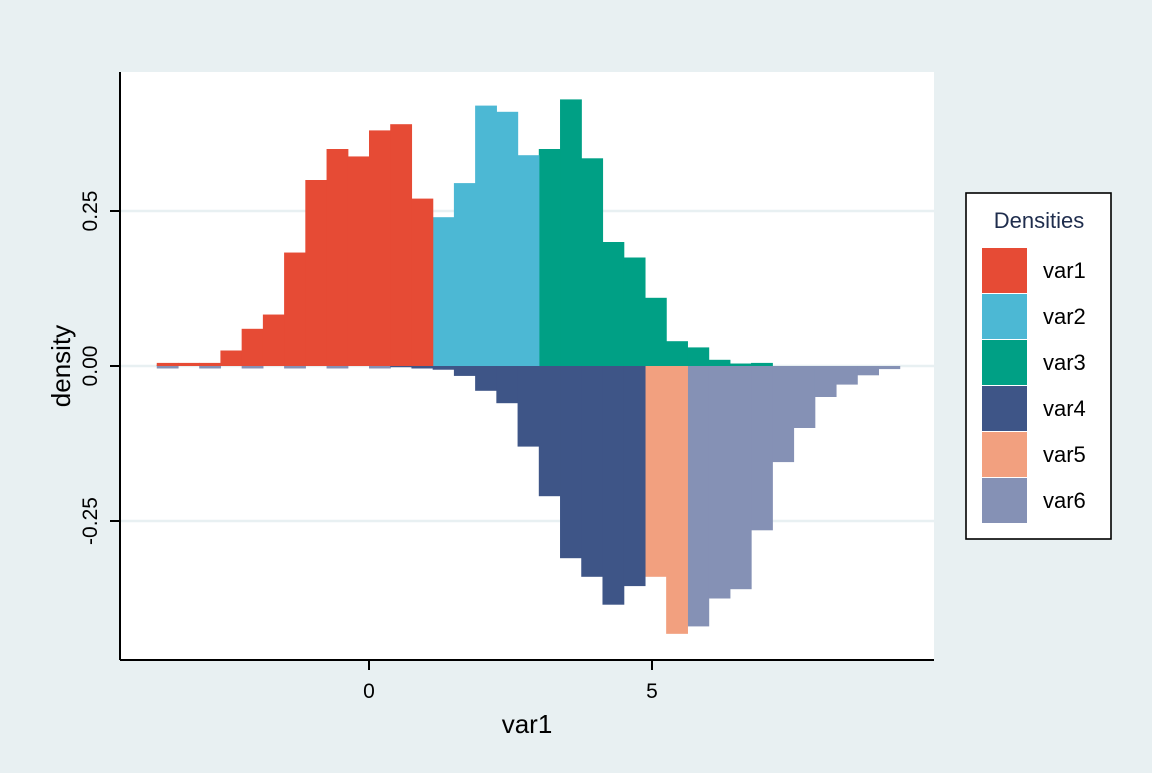 This screenshot has height=773, width=1152. What do you see at coordinates (1039, 220) in the screenshot?
I see `legend-title: Densities` at bounding box center [1039, 220].